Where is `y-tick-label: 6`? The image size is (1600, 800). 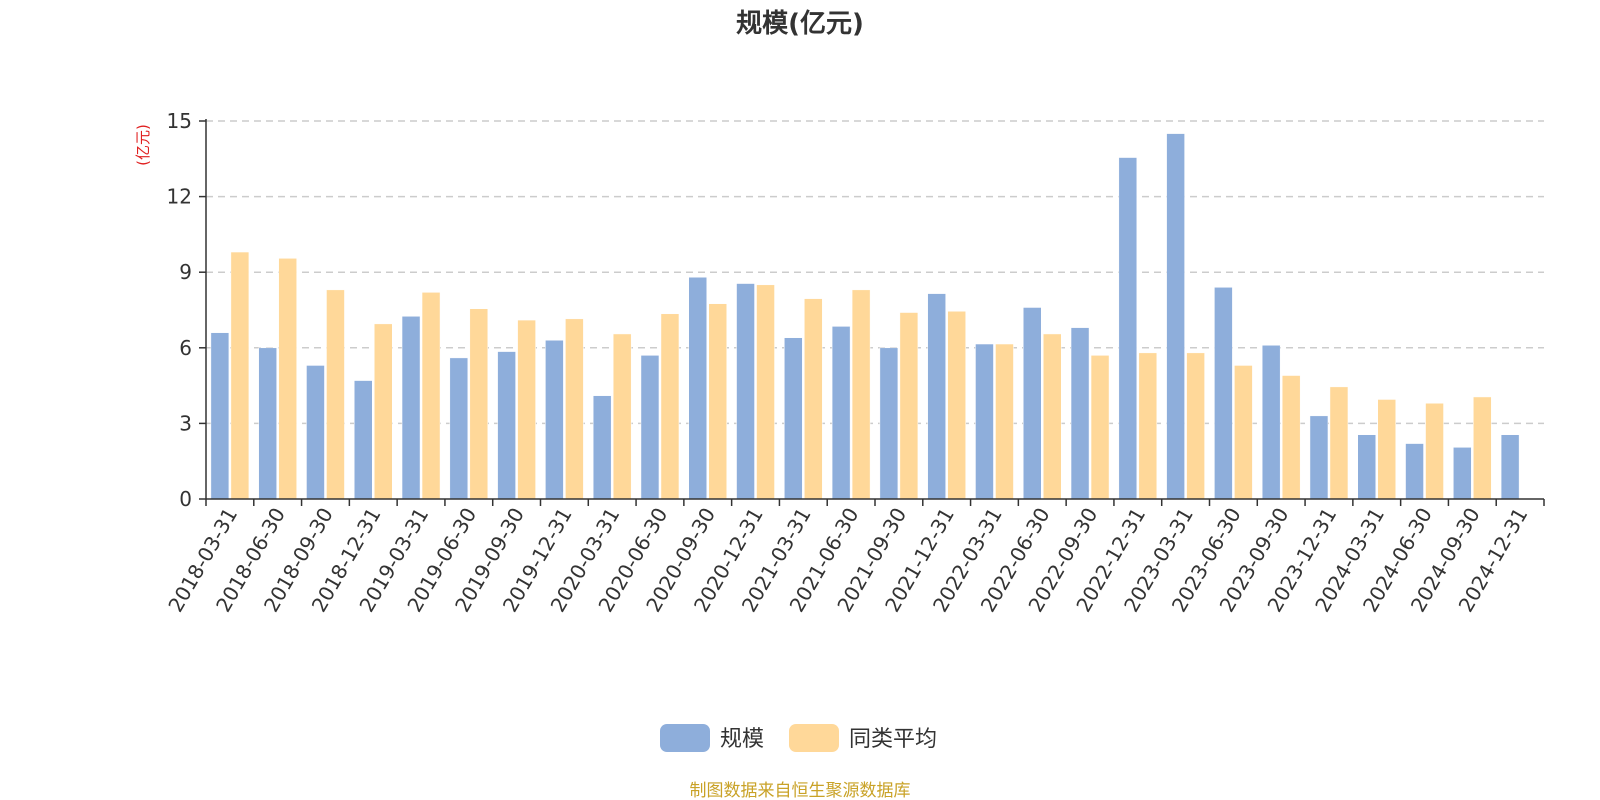
y-tick-label: 6 is located at coordinates (185, 348).